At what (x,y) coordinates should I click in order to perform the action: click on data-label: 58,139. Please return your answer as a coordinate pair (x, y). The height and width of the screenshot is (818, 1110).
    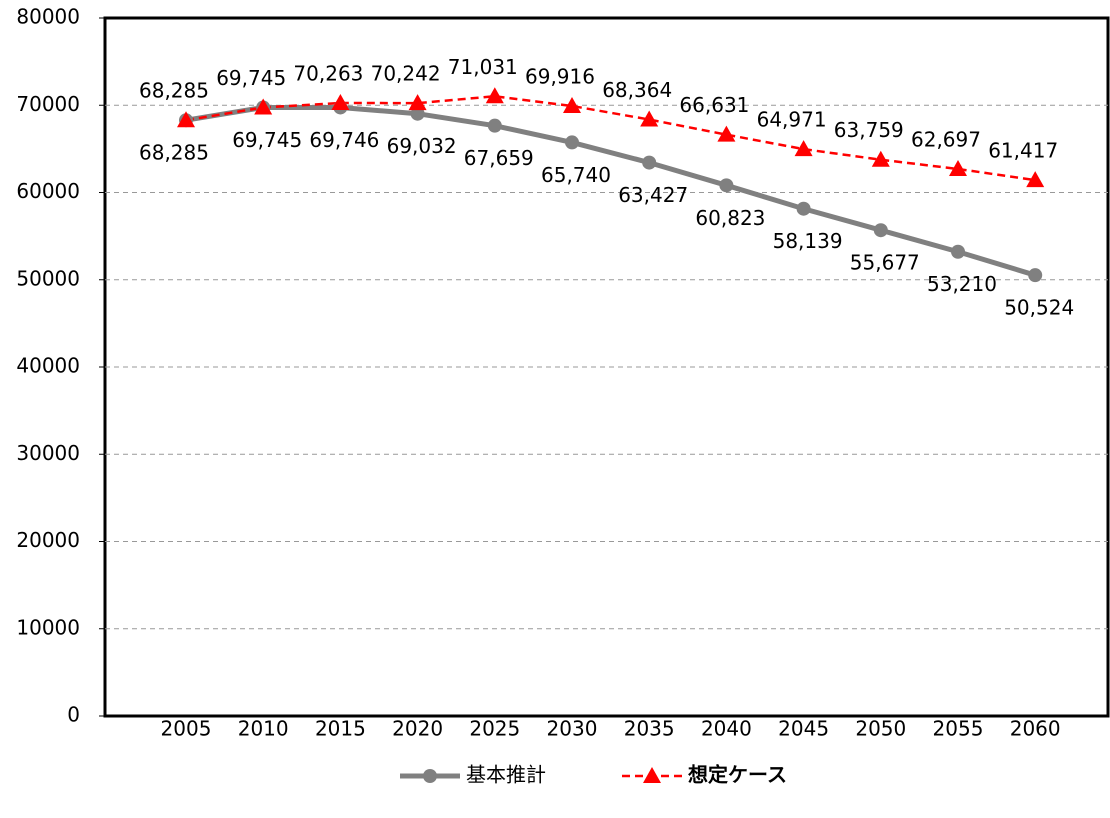
    Looking at the image, I should click on (808, 241).